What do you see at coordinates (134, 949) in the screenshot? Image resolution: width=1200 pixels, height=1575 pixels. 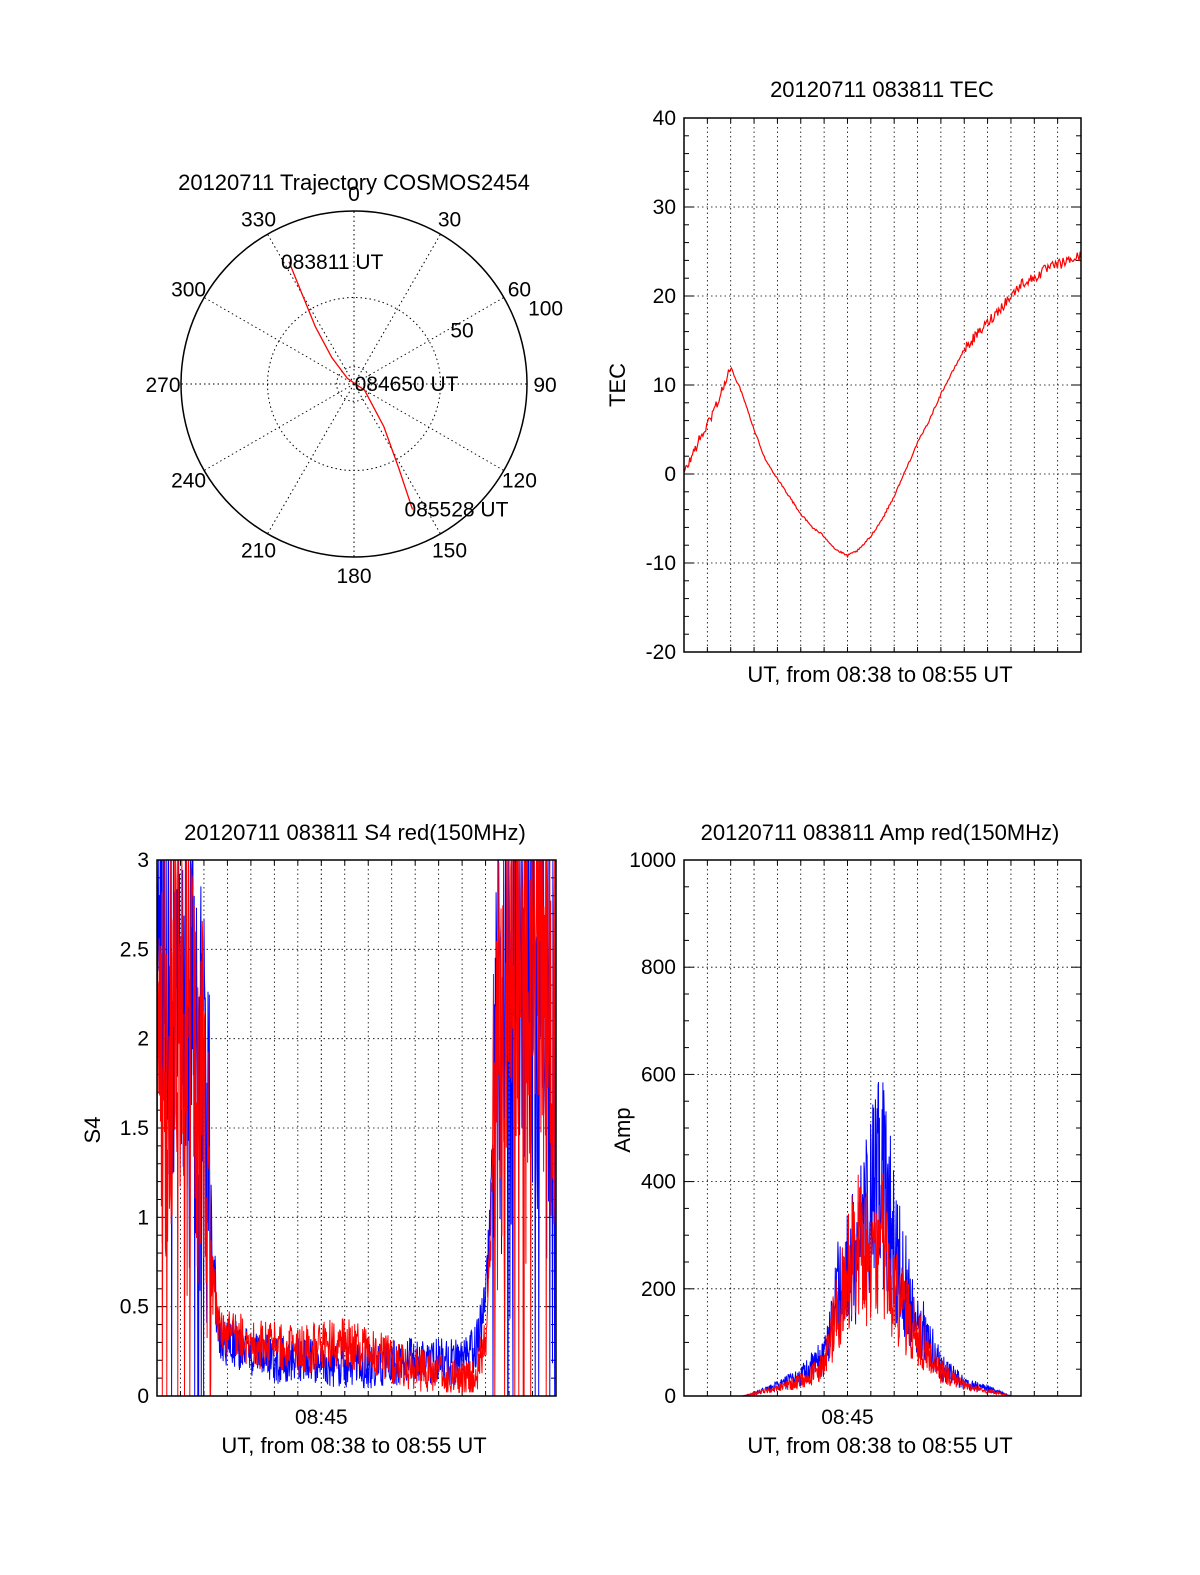 I see `y-tick-label: 2.5` at bounding box center [134, 949].